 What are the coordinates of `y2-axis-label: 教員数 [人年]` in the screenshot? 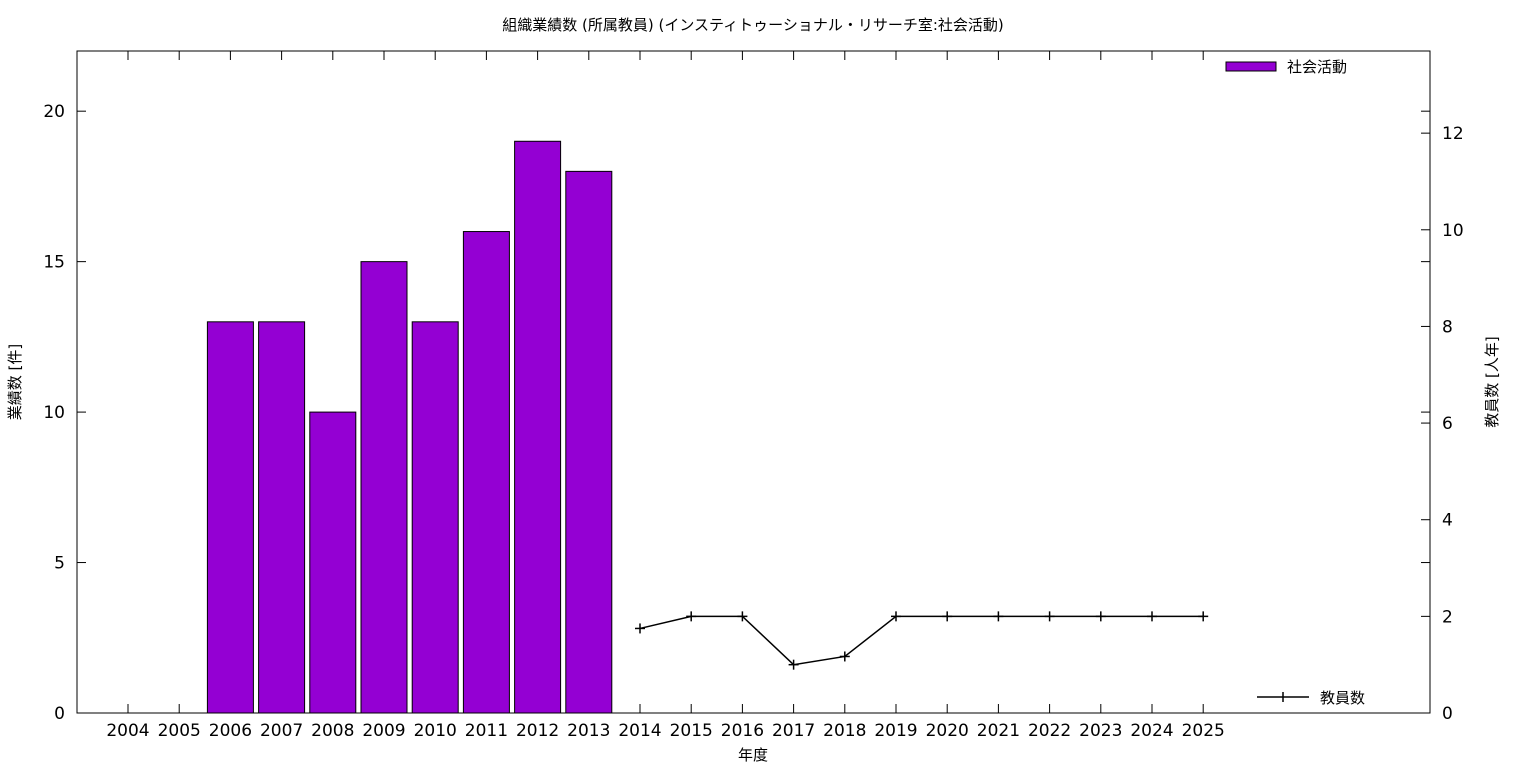 It's located at (1492, 381).